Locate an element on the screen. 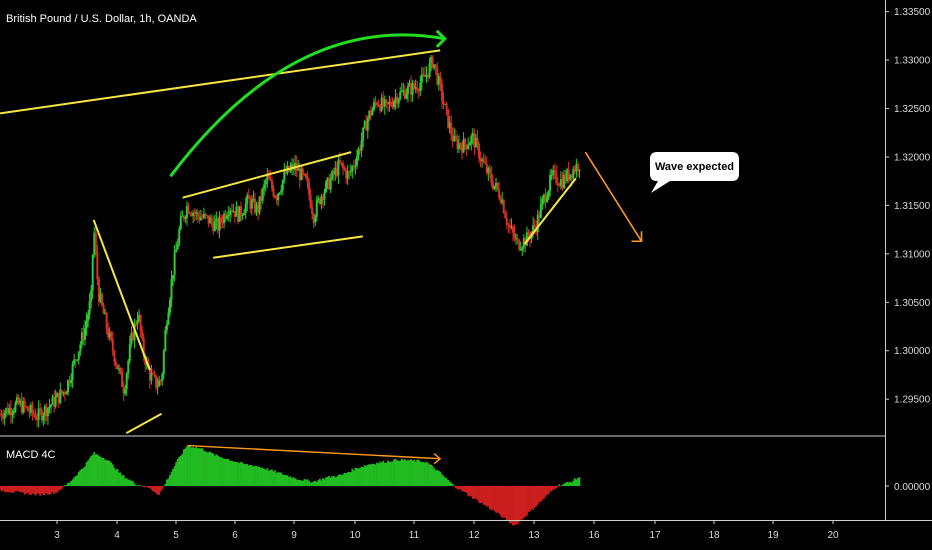 This screenshot has height=550, width=932. time-axis: 3 4 5 6 9 10 11 12 13 16 17 18 19 20 is located at coordinates (466, 530).